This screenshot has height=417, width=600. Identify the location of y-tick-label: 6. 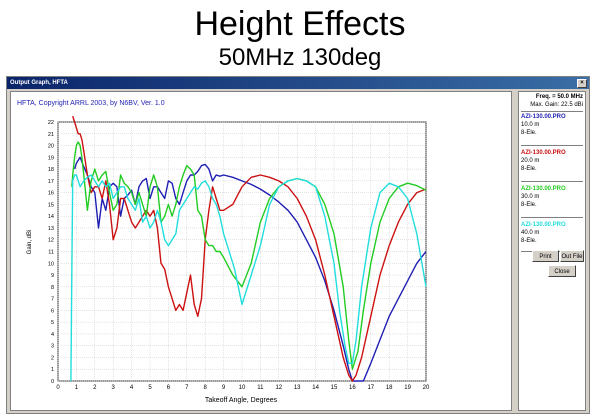
(52, 311).